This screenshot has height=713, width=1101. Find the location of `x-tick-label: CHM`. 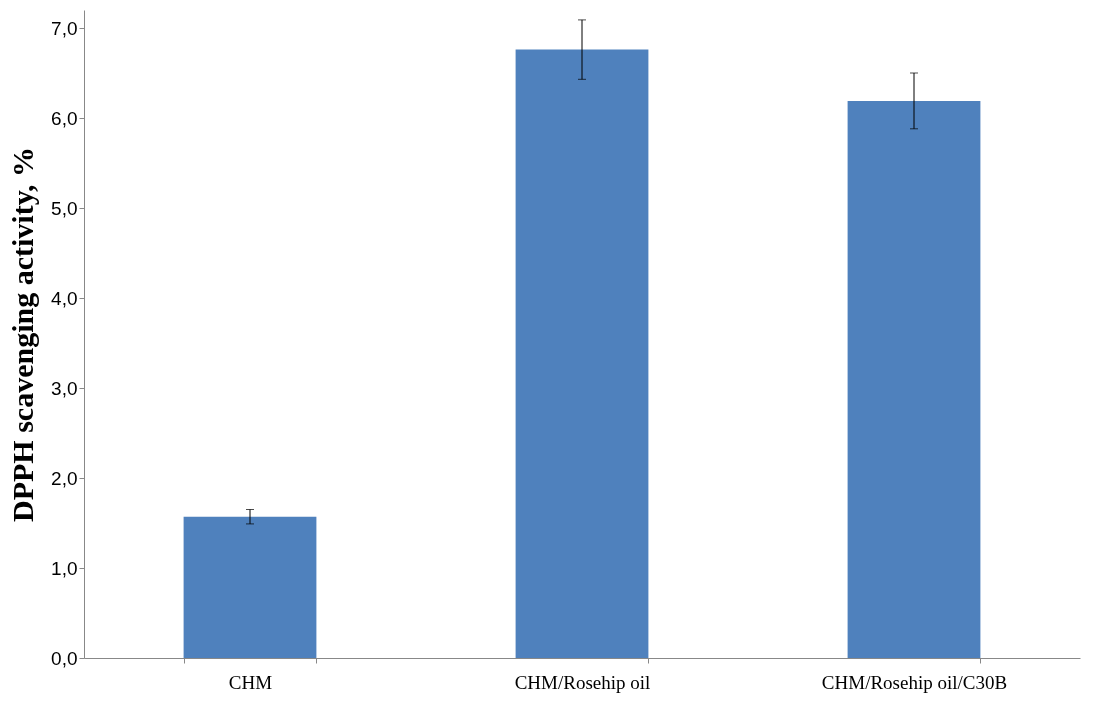

x-tick-label: CHM is located at coordinates (250, 682).